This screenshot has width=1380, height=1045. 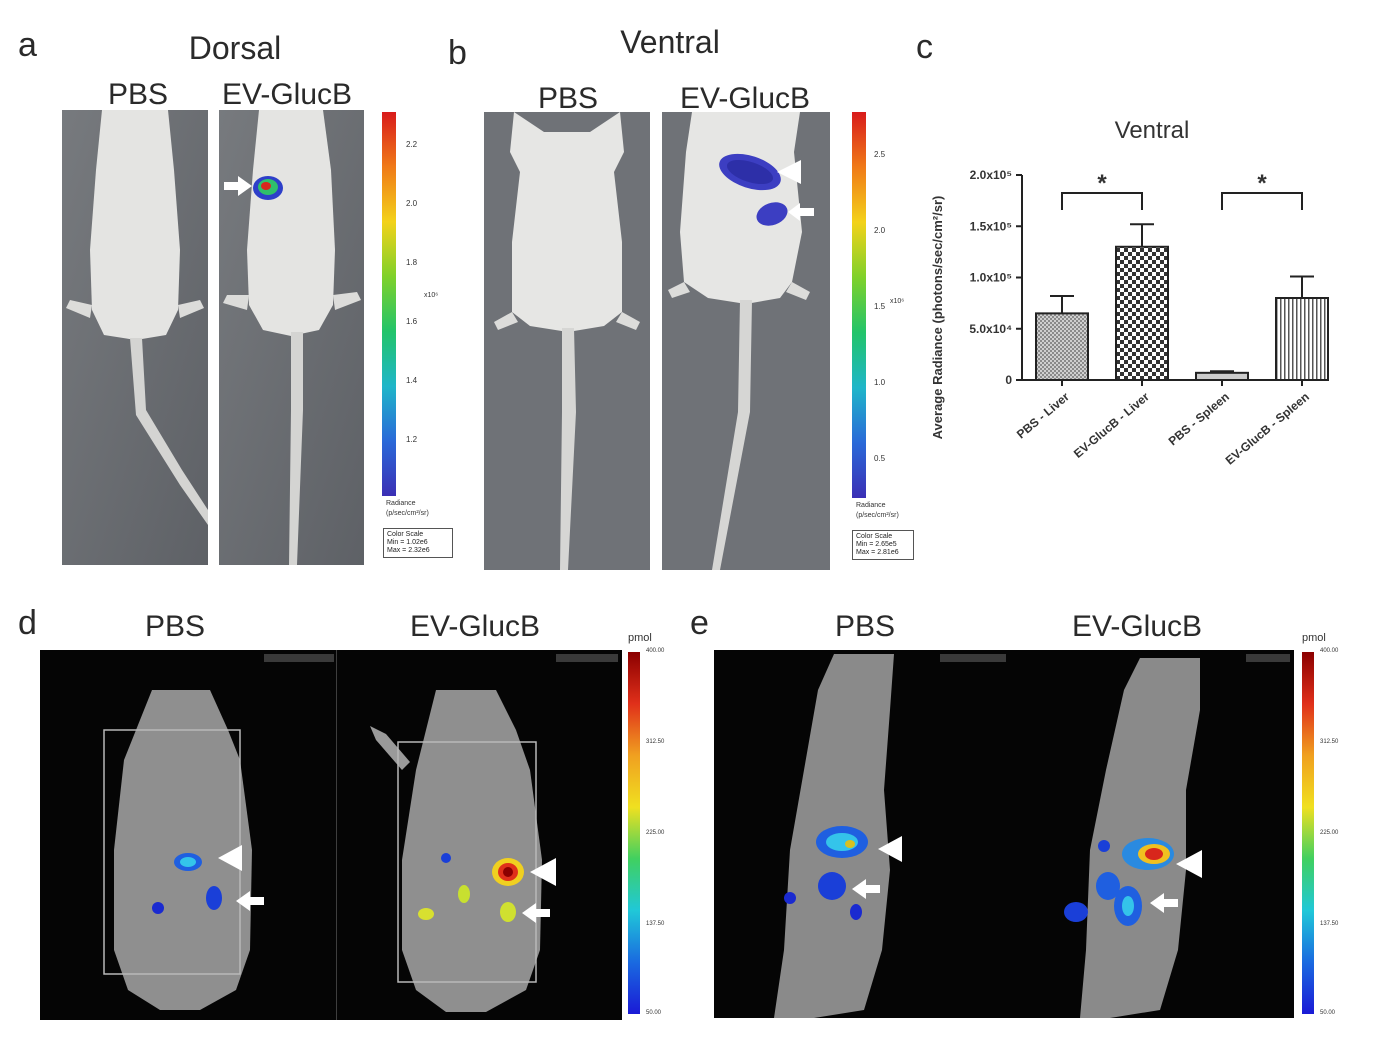 What do you see at coordinates (138, 94) in the screenshot?
I see `panel-a-condition-pbs: PBS` at bounding box center [138, 94].